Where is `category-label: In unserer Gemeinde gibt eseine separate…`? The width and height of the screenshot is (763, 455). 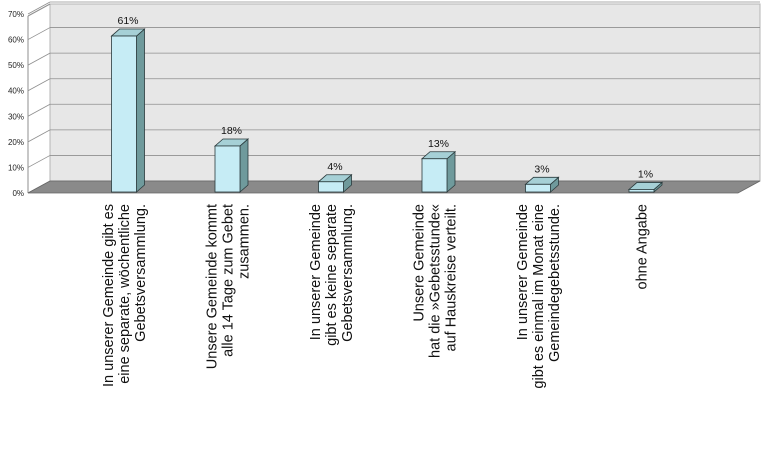 category-label: In unserer Gemeinde gibt eseine separate… is located at coordinates (125, 295).